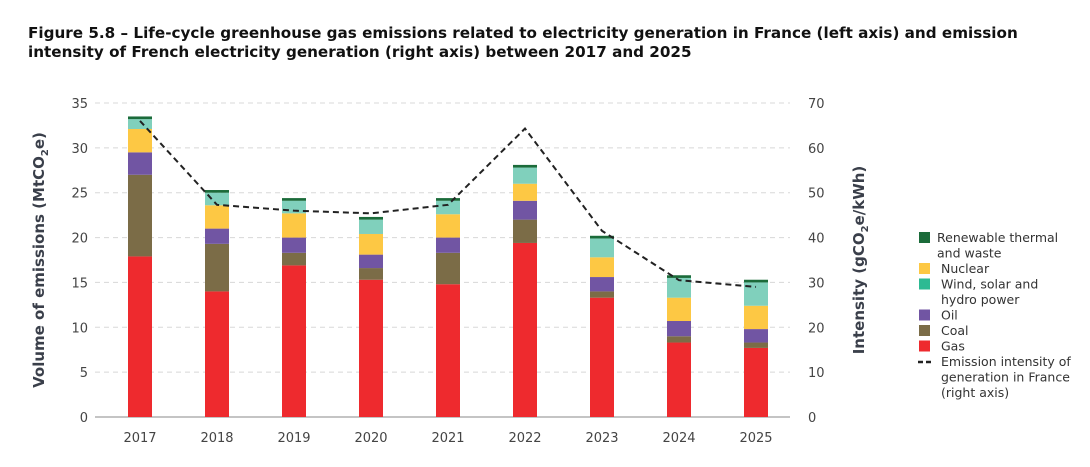  Describe the element at coordinates (602, 267) in the screenshot. I see `bar-nuclear-2023` at that location.